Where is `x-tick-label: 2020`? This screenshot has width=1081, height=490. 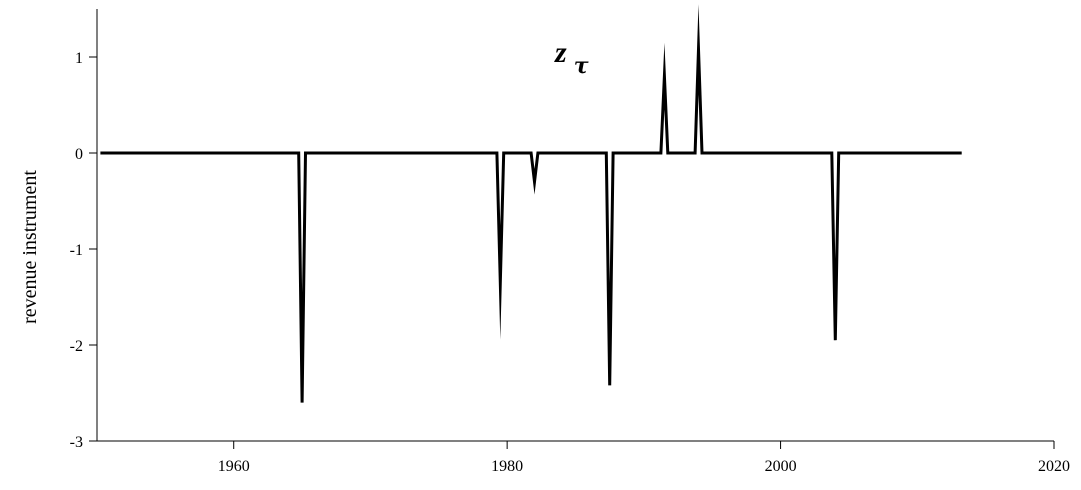
x-tick-label: 2020 is located at coordinates (1054, 466).